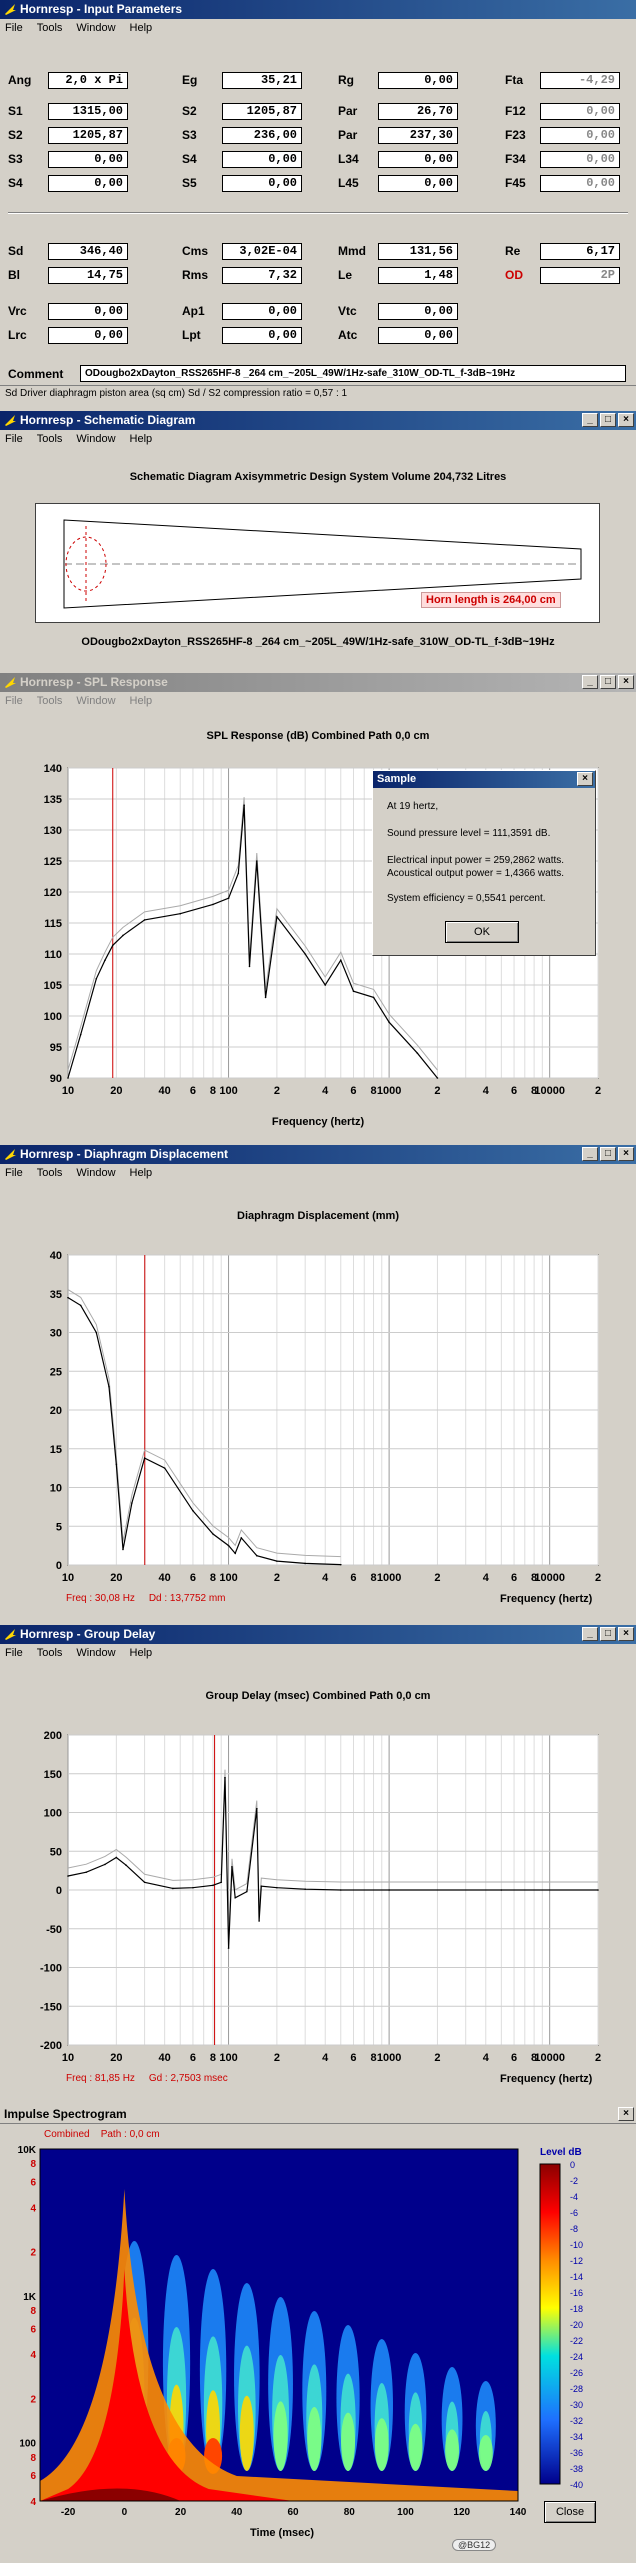  Describe the element at coordinates (262, 251) in the screenshot. I see `param-field: 3,02E-04` at that location.